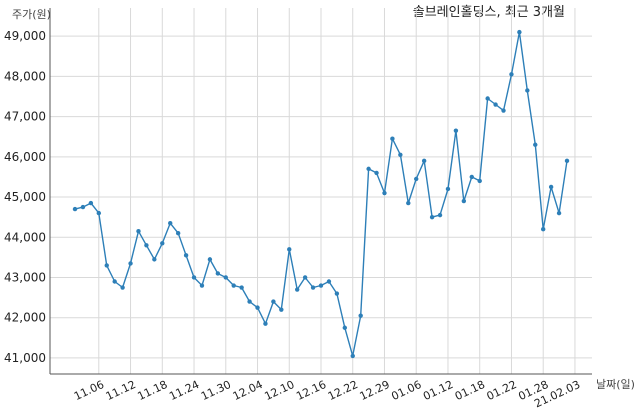 This screenshot has width=640, height=414. What do you see at coordinates (25, 358) in the screenshot?
I see `y-tick-label: 41,000` at bounding box center [25, 358].